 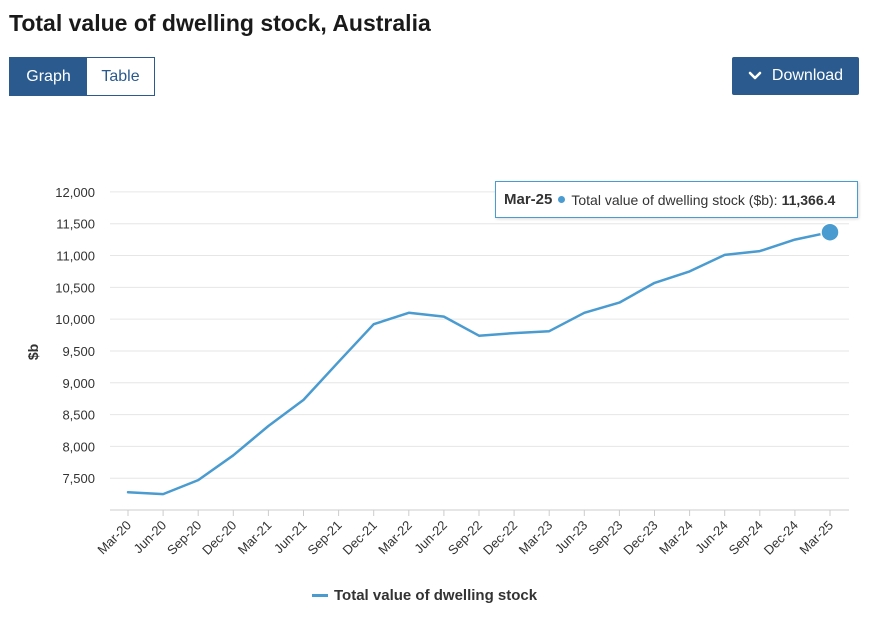 What do you see at coordinates (255, 538) in the screenshot?
I see `x-tick-label: Mar-21` at bounding box center [255, 538].